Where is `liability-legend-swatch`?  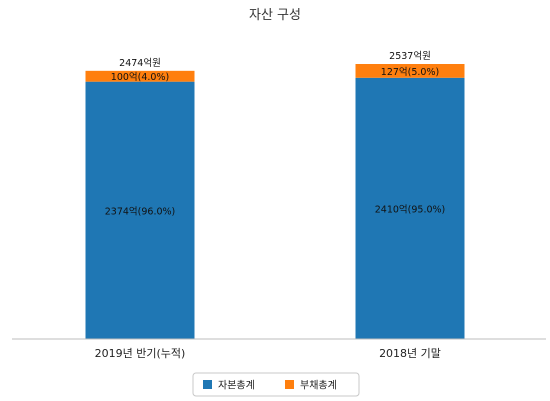
liability-legend-swatch is located at coordinates (289, 384).